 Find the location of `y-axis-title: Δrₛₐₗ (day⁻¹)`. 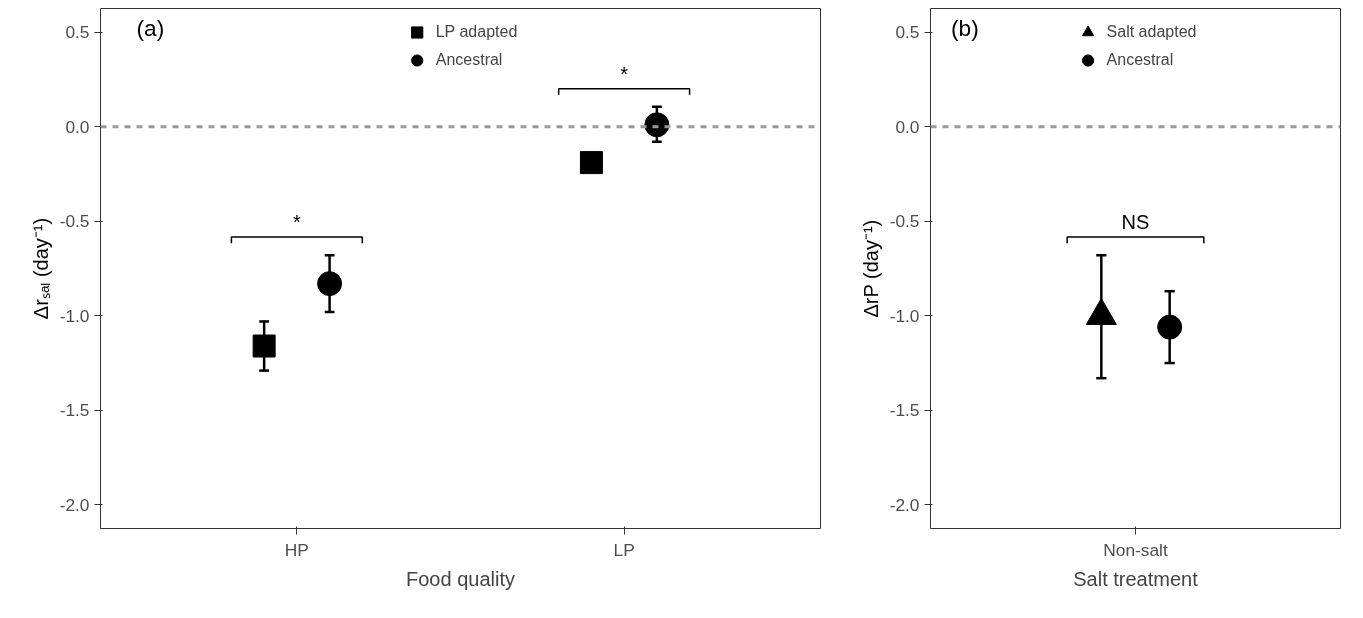

y-axis-title: Δrₛₐₗ (day⁻¹) is located at coordinates (40, 268).